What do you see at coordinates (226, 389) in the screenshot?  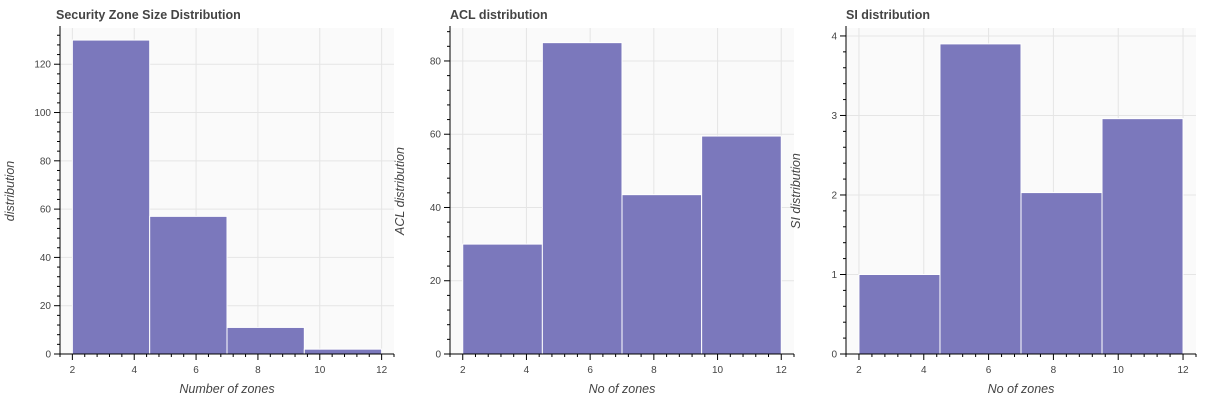 I see `x-axis-label: Number of zones` at bounding box center [226, 389].